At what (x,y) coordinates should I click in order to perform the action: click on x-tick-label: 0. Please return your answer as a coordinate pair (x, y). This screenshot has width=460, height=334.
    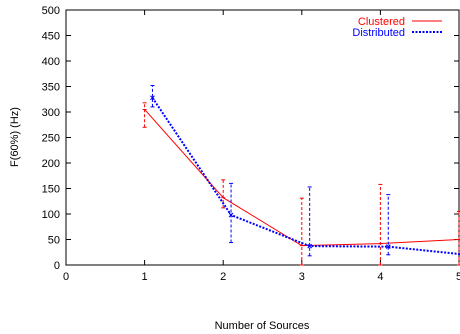
    Looking at the image, I should click on (66, 277).